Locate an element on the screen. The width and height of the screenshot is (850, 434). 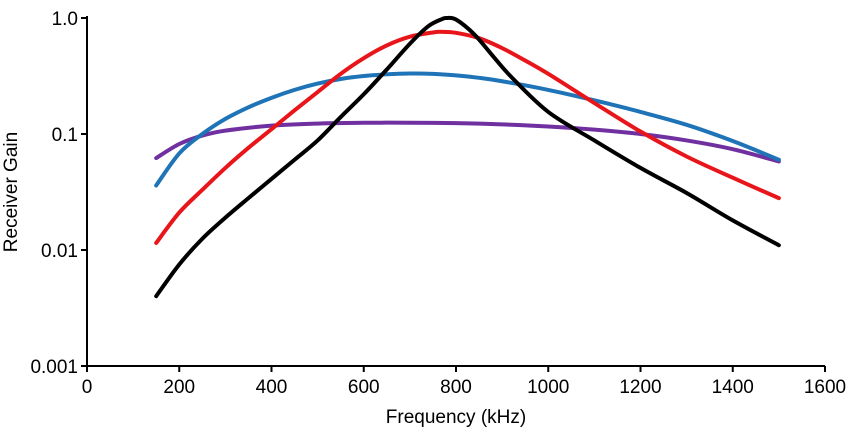
x-tick-label: 0 is located at coordinates (87, 387).